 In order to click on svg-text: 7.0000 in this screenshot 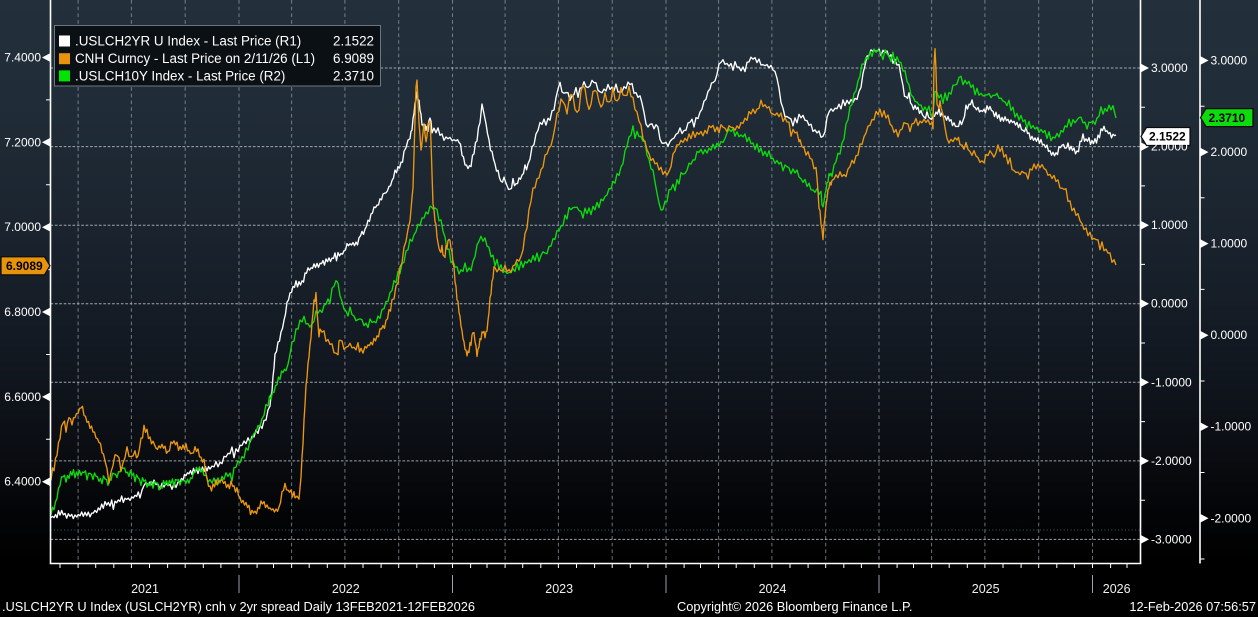, I will do `click(22, 227)`.